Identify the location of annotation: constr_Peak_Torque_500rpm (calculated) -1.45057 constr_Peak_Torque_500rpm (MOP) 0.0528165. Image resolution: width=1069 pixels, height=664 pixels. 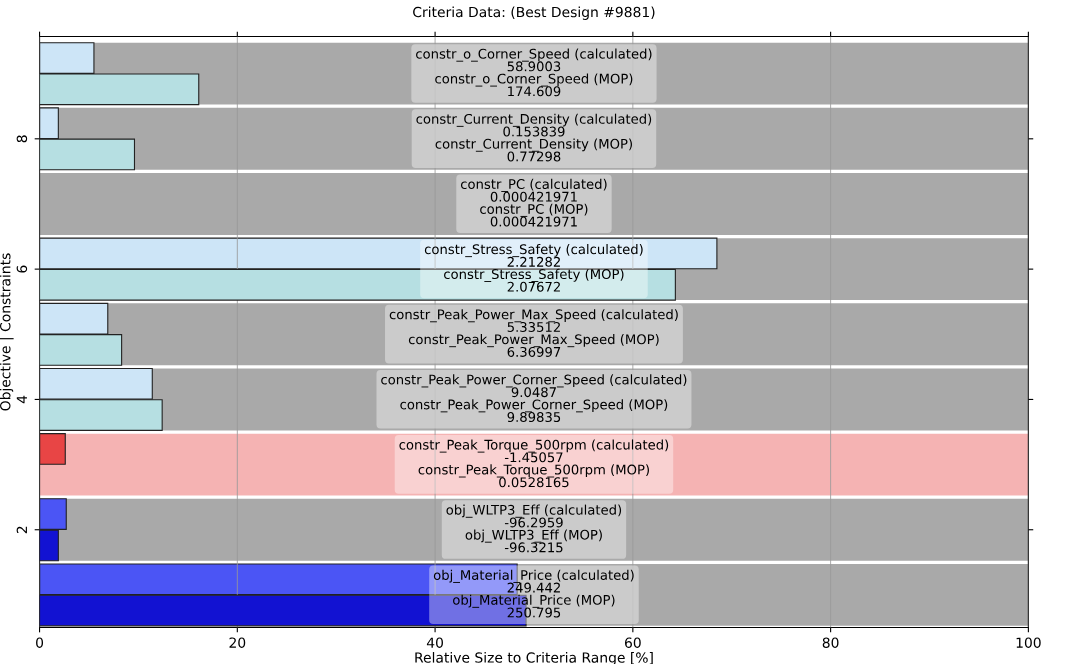
(534, 463).